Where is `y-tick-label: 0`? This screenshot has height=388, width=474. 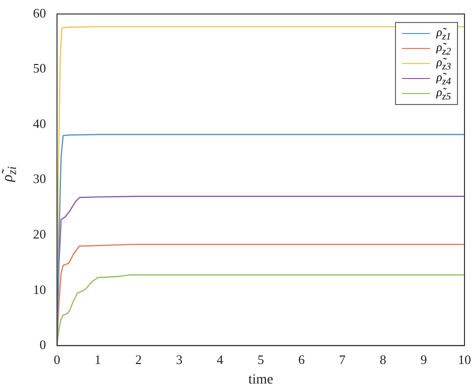
y-tick-label: 0 is located at coordinates (43, 344).